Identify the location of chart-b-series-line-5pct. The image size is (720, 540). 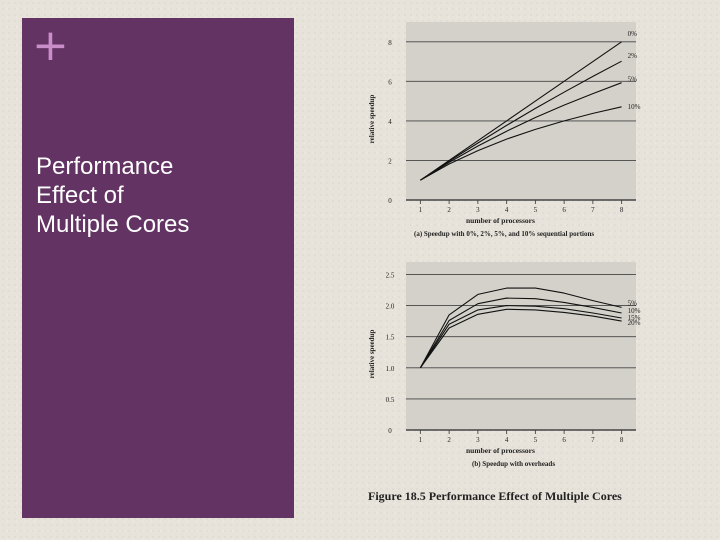
(520, 328).